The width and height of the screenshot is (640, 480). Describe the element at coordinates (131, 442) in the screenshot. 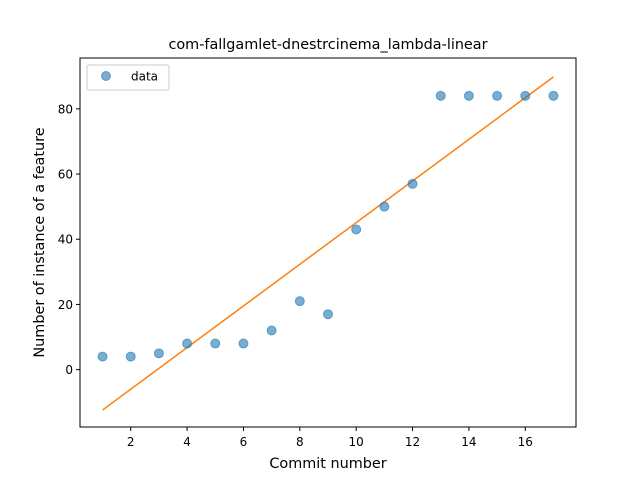

I see `x-tick-label: 2` at that location.